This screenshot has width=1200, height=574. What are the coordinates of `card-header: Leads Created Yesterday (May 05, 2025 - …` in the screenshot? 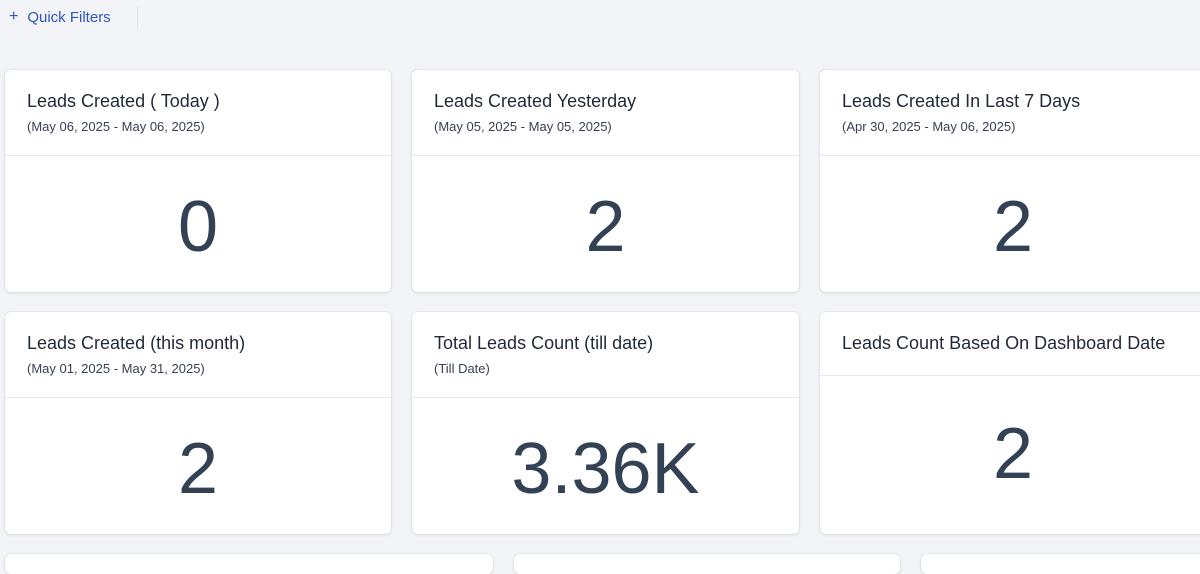 It's located at (605, 113).